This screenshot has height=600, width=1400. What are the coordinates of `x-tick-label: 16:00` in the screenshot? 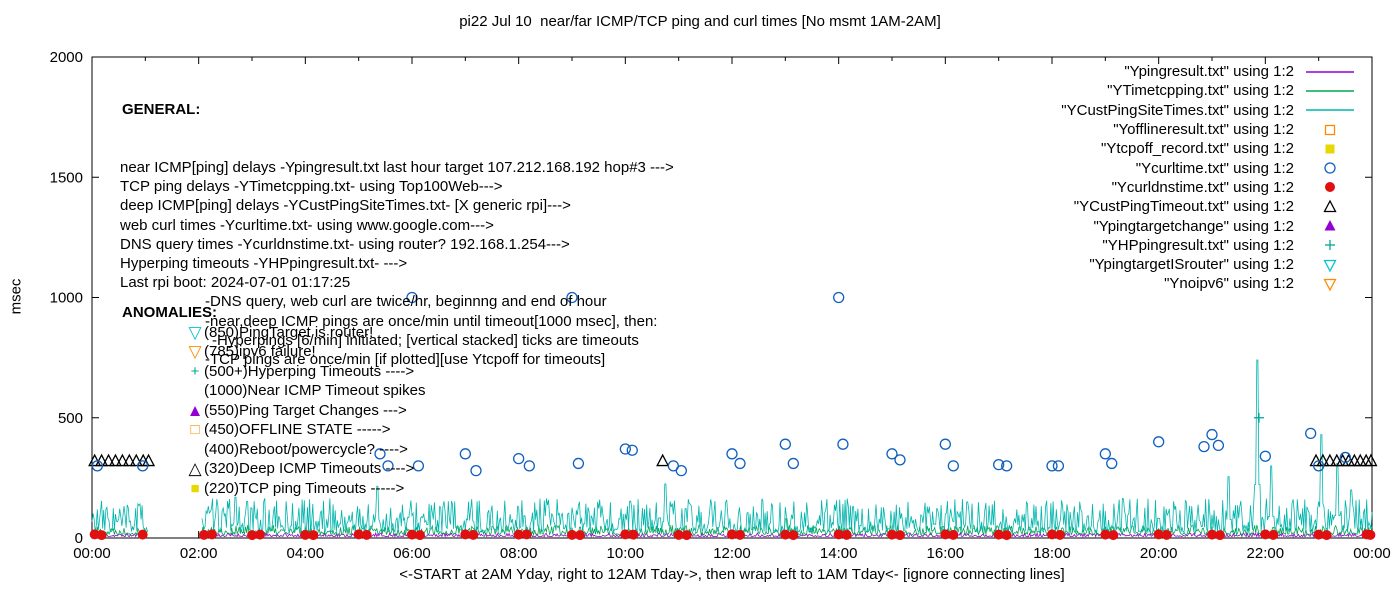 It's located at (946, 553).